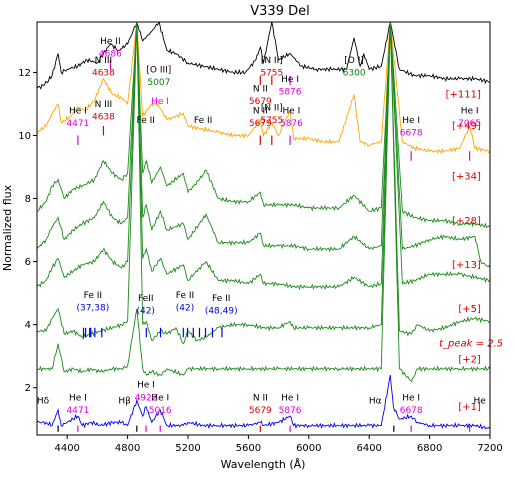 This screenshot has width=515, height=481. I want to click on line-annotation: Hβ, so click(124, 401).